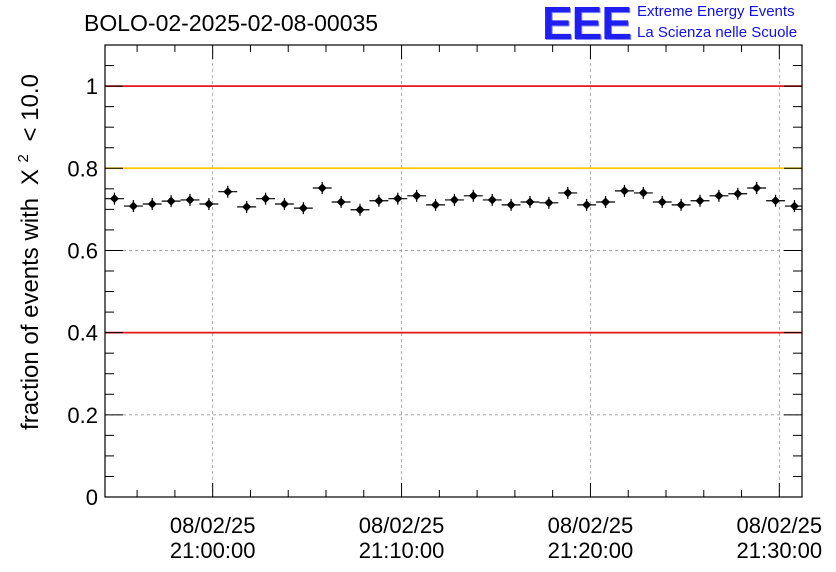  I want to click on y-tick-label-3: 0.6, so click(82, 250).